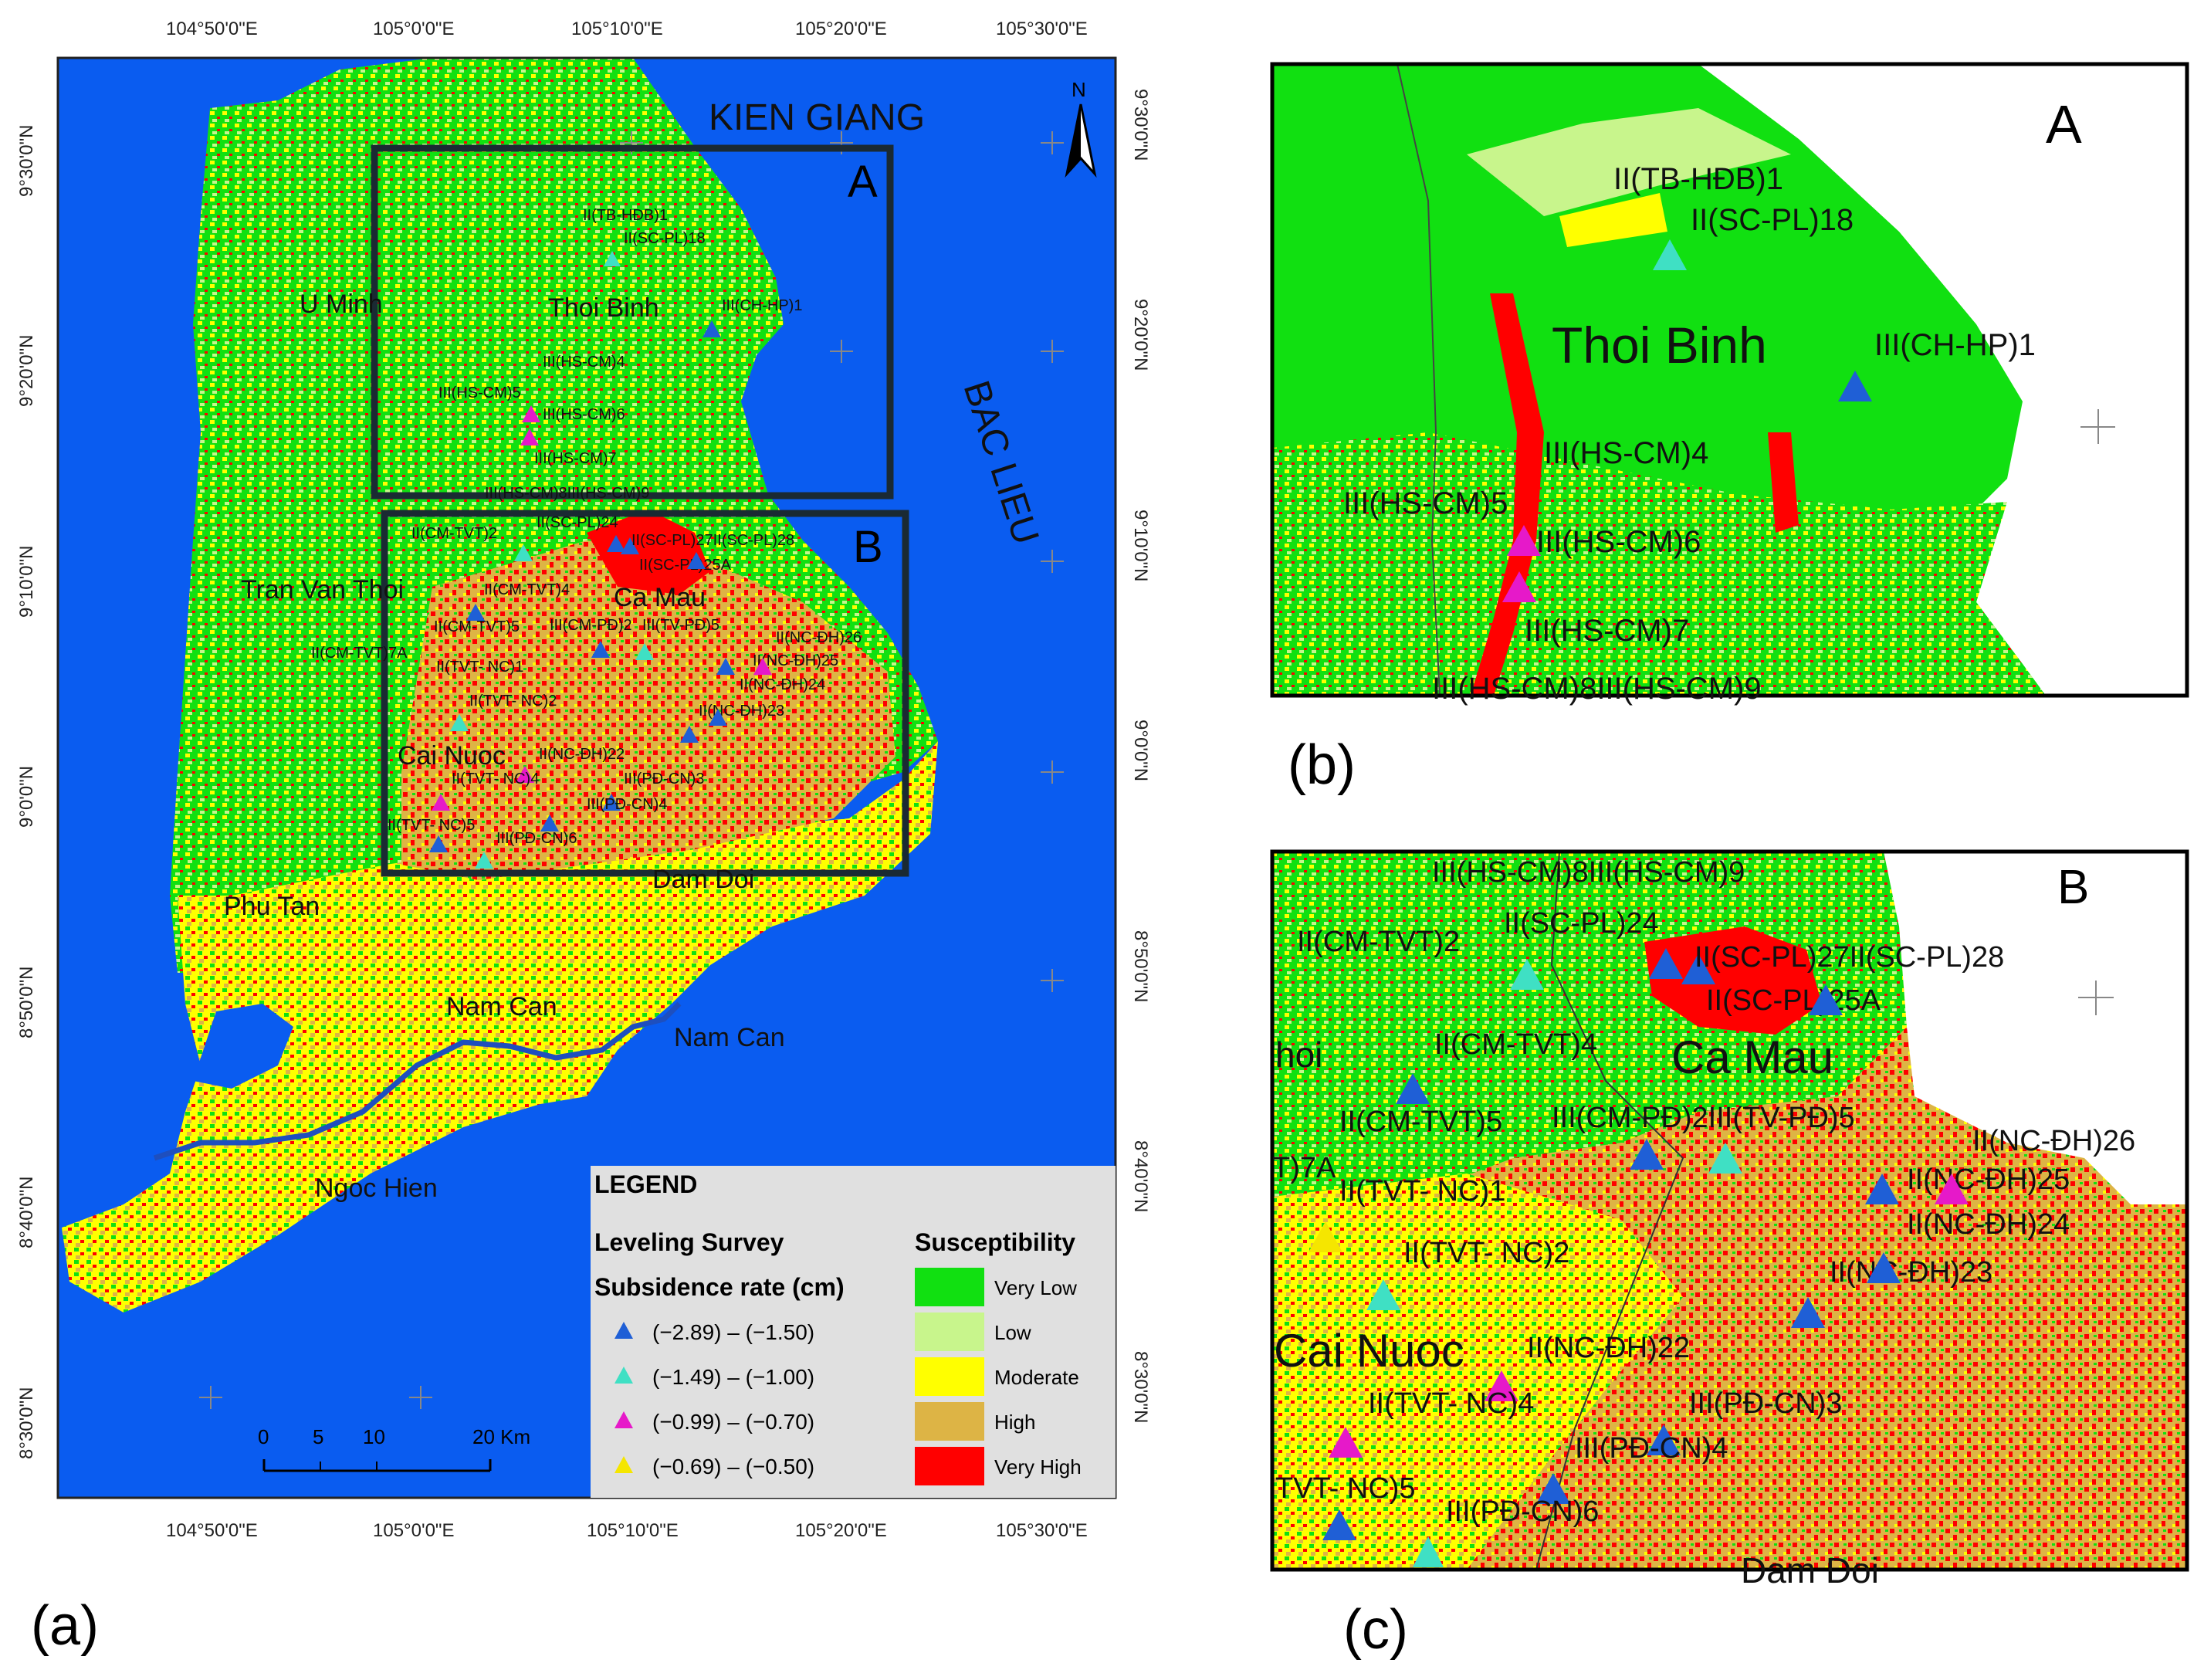  What do you see at coordinates (1322, 765) in the screenshot?
I see `caption-b: (b)` at bounding box center [1322, 765].